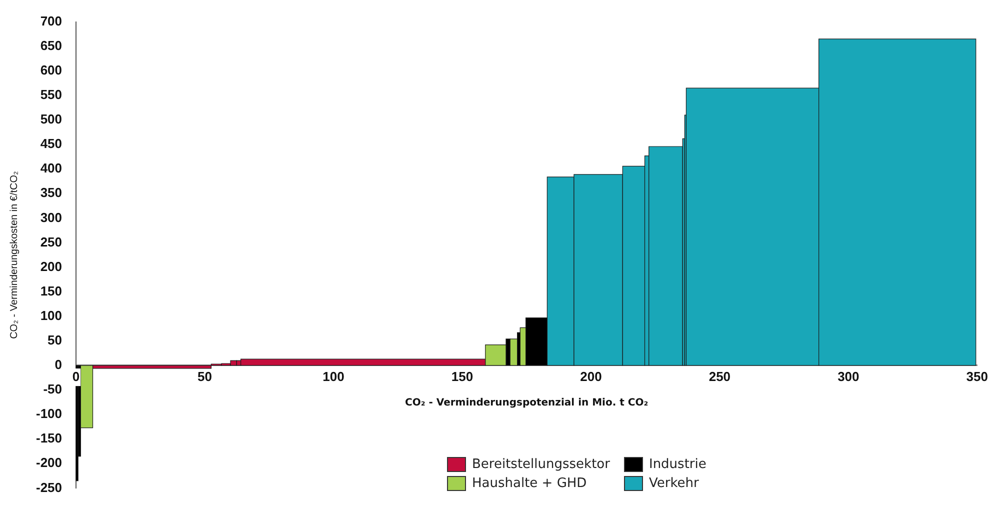 The height and width of the screenshot is (510, 992). What do you see at coordinates (49, 414) in the screenshot?
I see `y-tick-label: -100` at bounding box center [49, 414].